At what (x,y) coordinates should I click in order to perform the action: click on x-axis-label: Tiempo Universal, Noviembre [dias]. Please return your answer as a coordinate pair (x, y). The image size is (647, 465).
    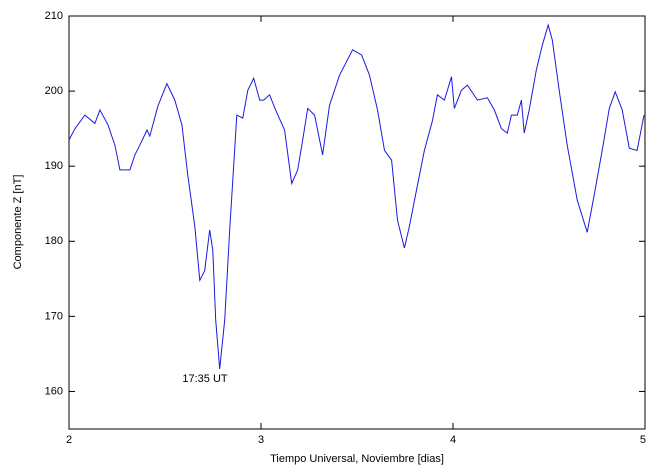
    Looking at the image, I should click on (357, 459).